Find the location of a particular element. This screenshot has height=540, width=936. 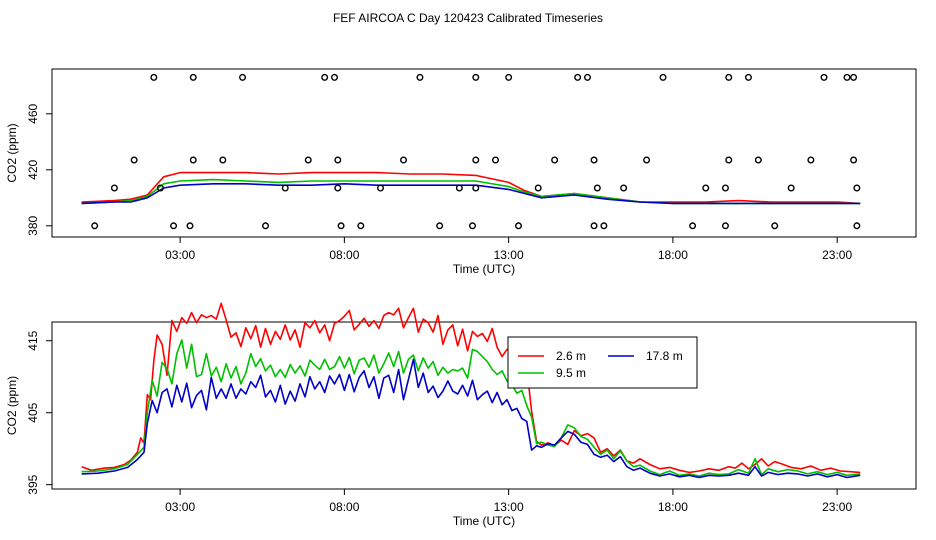

legend: 2.6 m 9.5 m 17.8 m is located at coordinates (602, 362).